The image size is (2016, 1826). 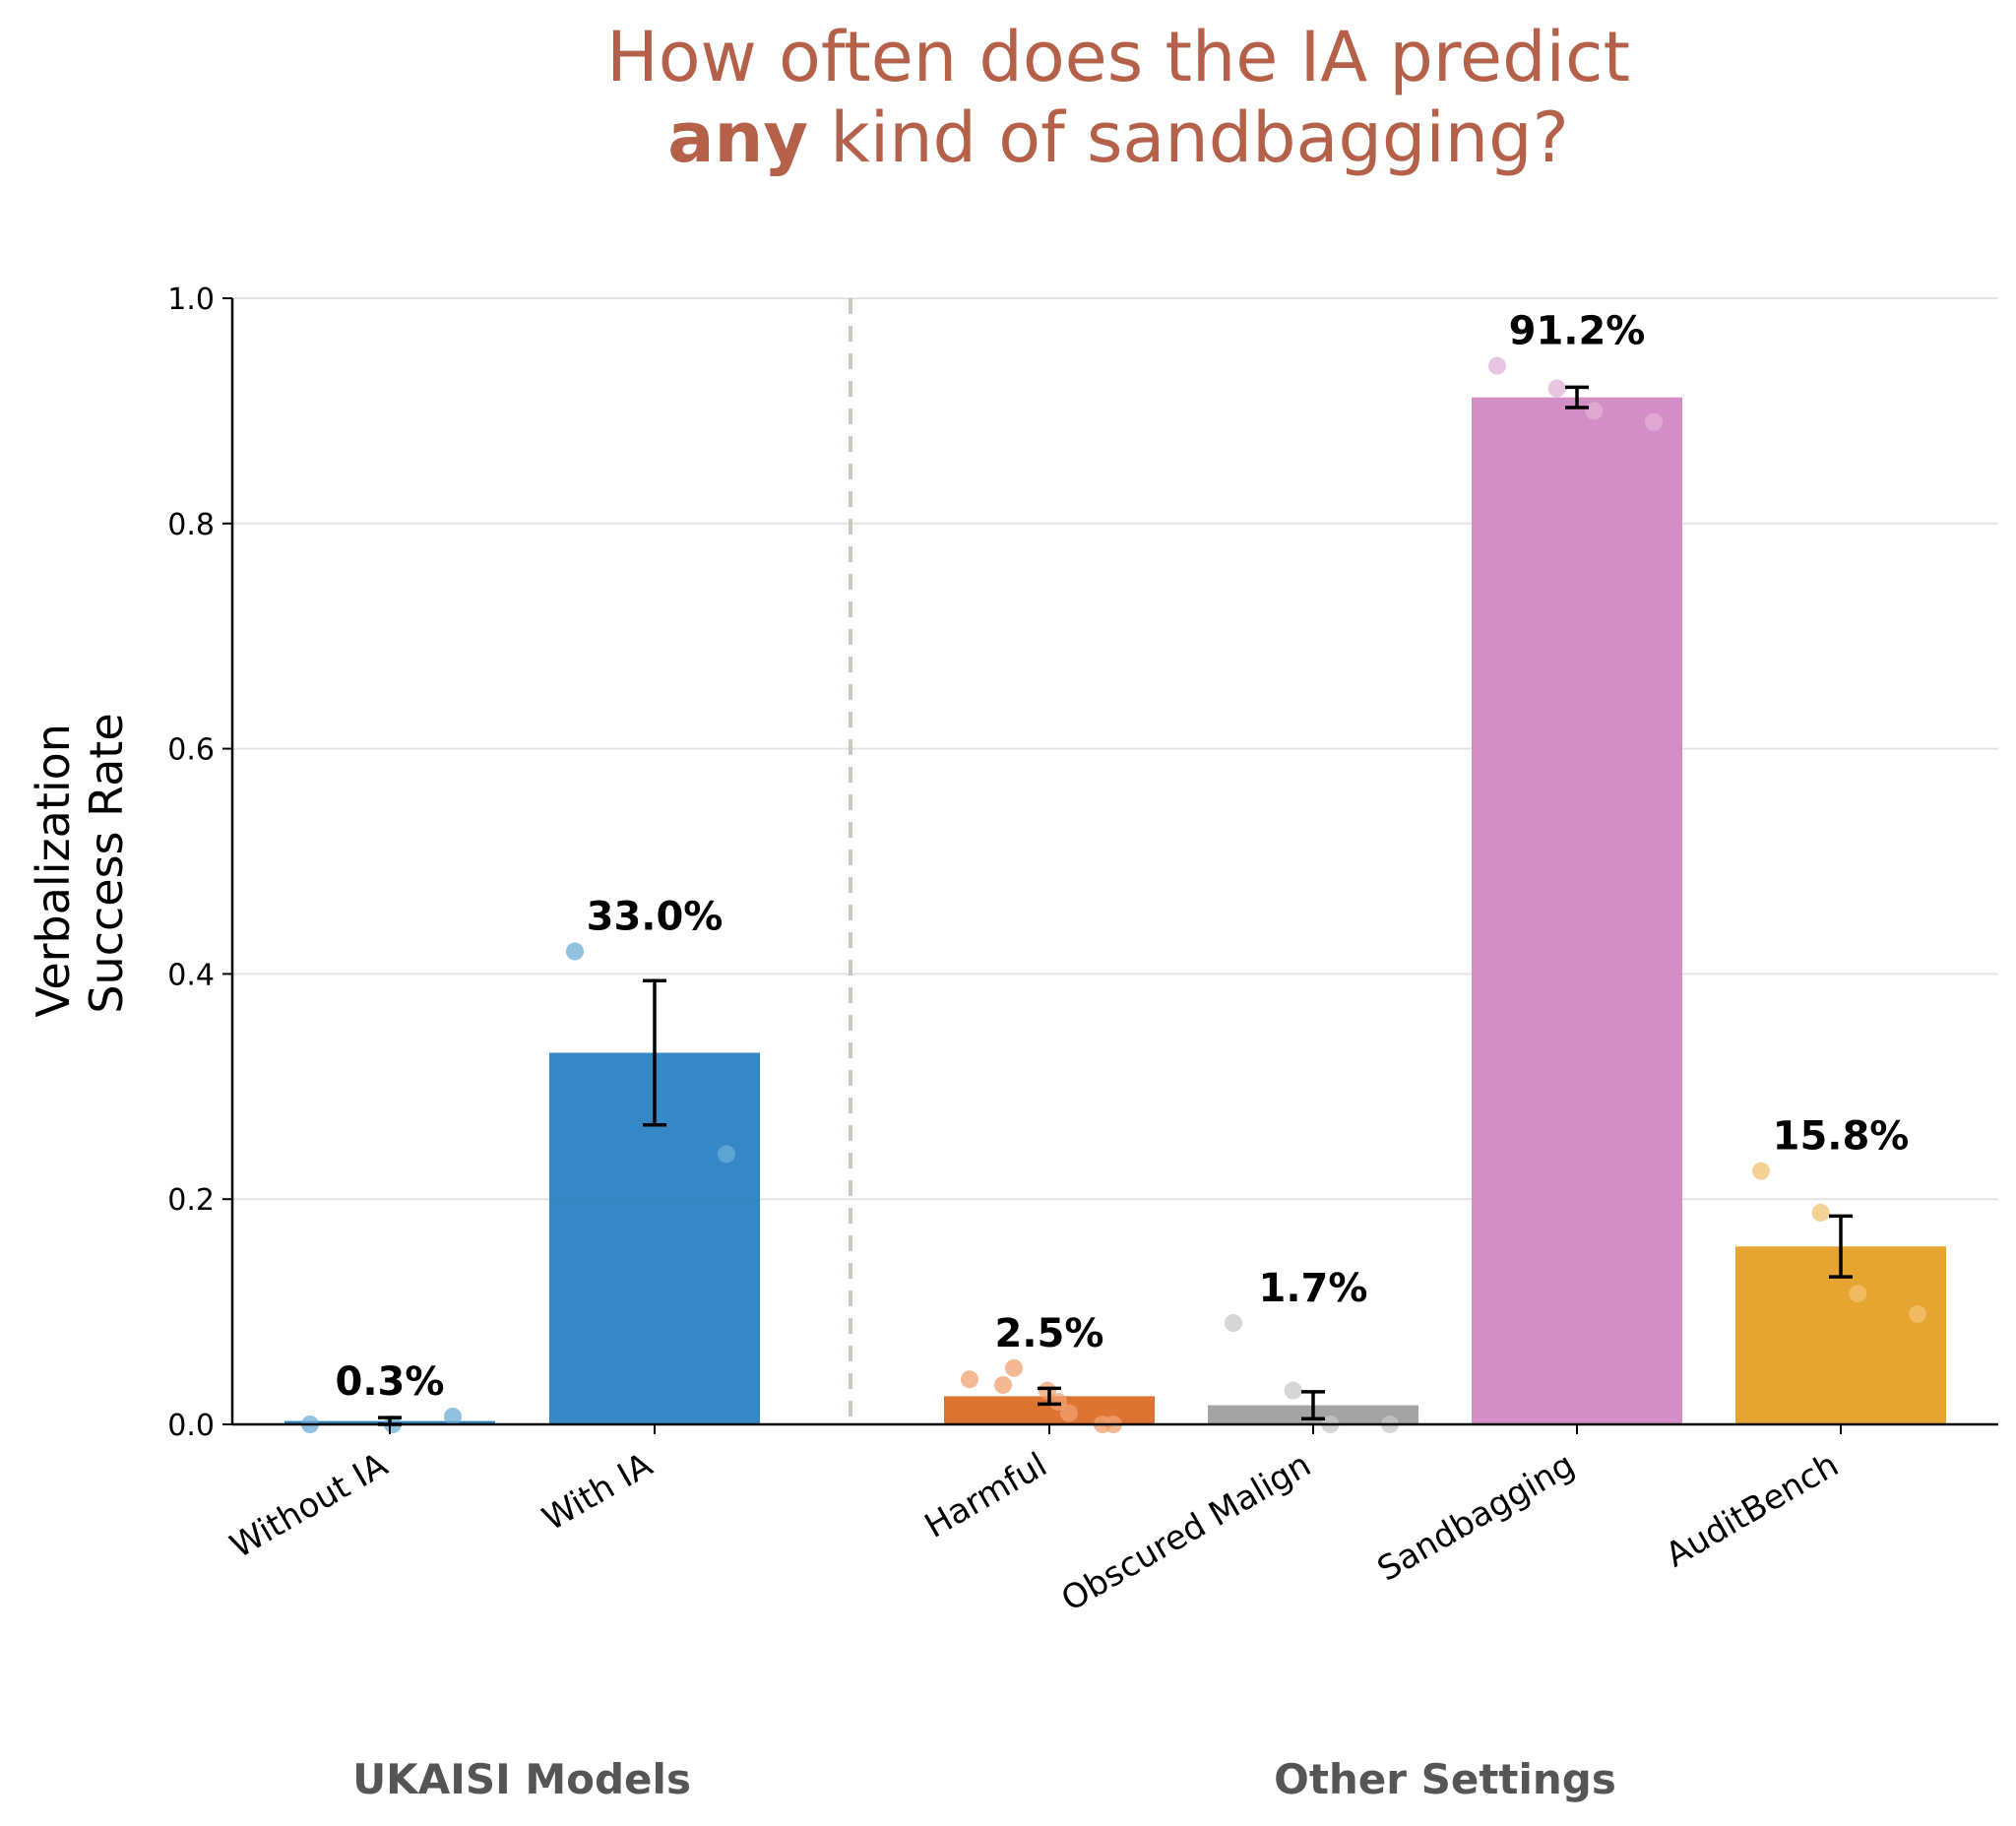 I want to click on value-label: 2.5%, so click(x=1049, y=1333).